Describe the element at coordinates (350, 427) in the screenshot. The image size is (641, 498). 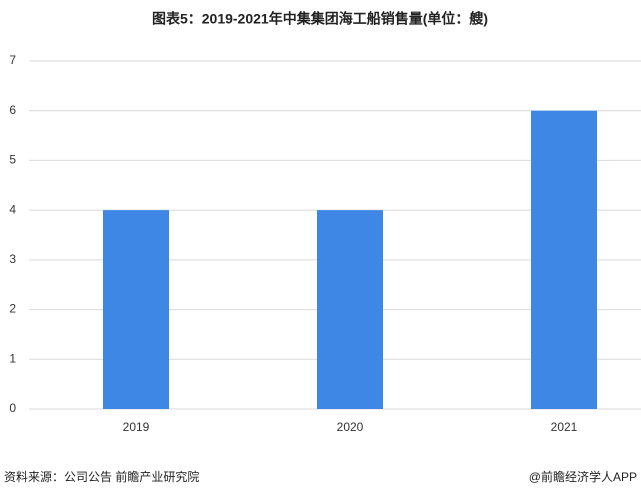
I see `x-tick-label: 2020` at that location.